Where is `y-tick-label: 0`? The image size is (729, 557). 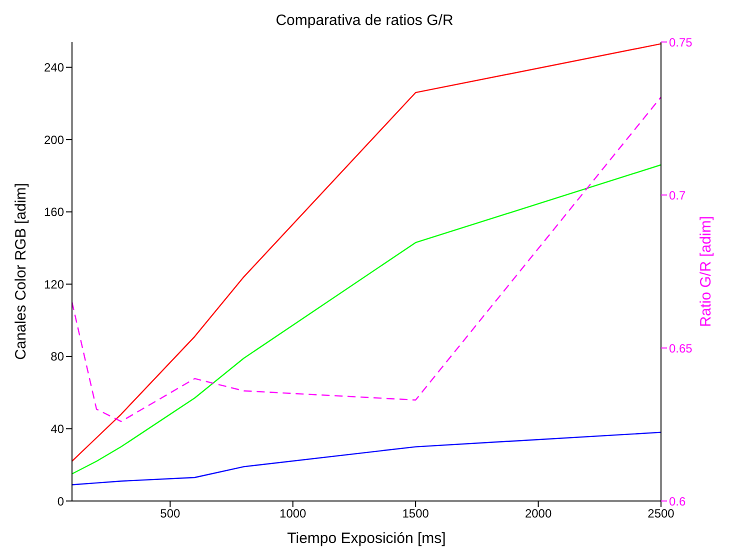 y-tick-label: 0 is located at coordinates (60, 501).